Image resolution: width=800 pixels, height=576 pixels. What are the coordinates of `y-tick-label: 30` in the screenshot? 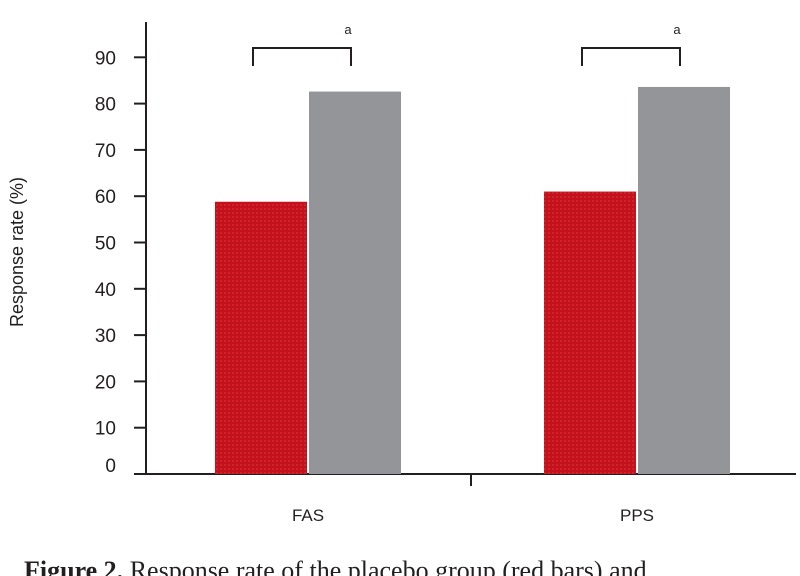 It's located at (105, 336).